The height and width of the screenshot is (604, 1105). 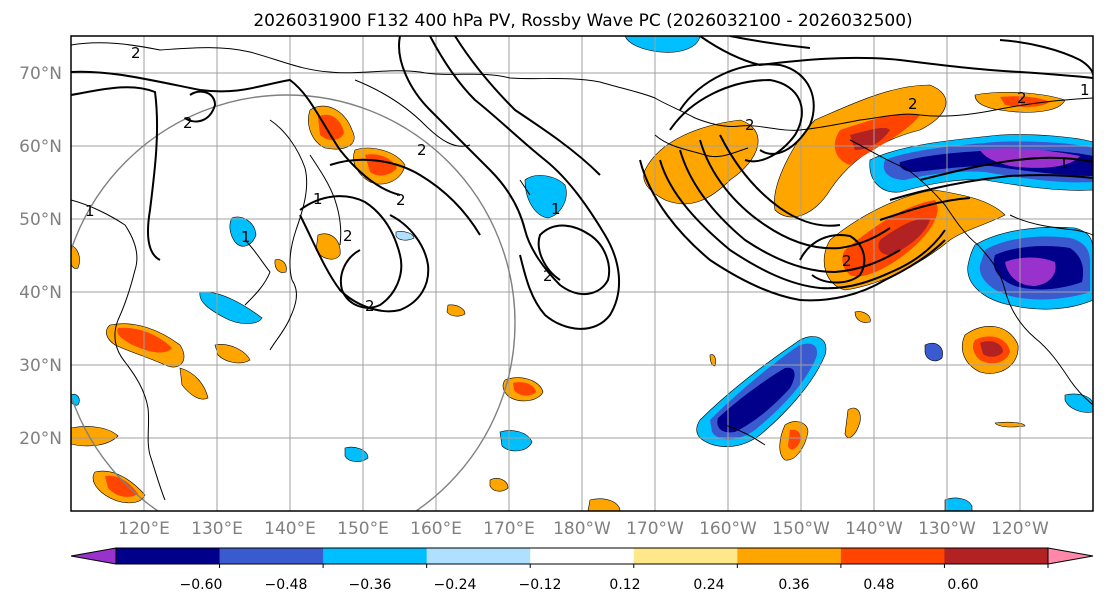 What do you see at coordinates (708, 585) in the screenshot?
I see `colorbar-label: 0.24` at bounding box center [708, 585].